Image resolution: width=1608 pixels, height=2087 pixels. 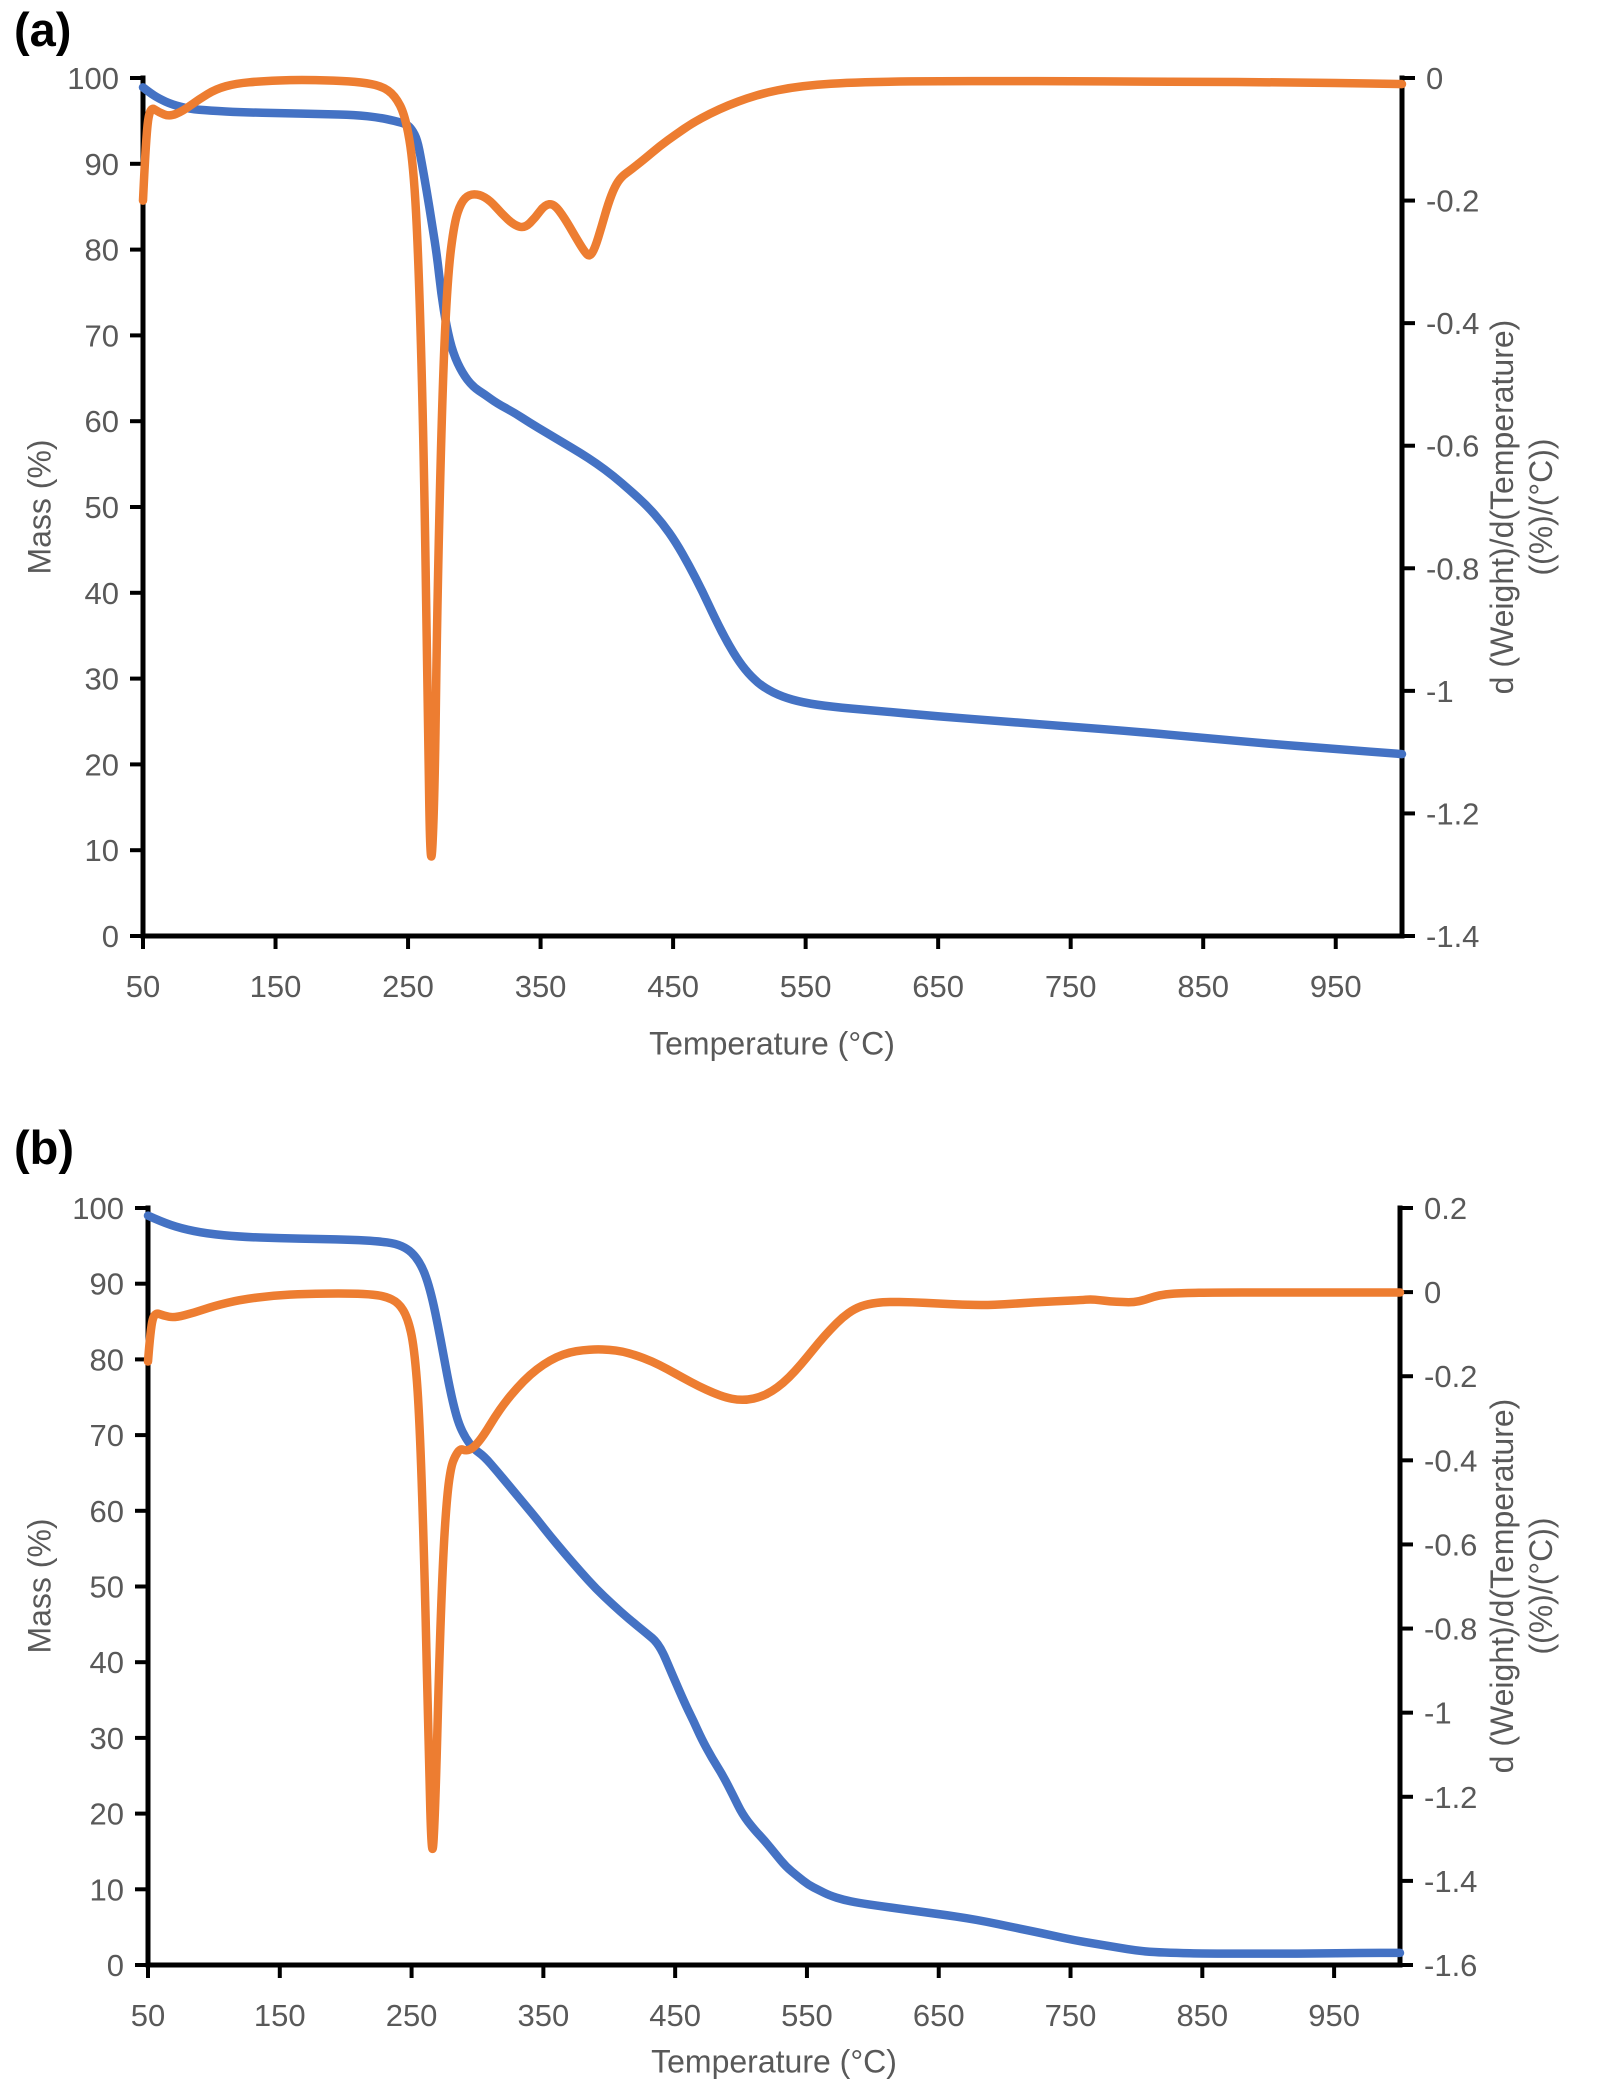 What do you see at coordinates (1440, 507) in the screenshot?
I see `y-right-tick-labels-a: 0 -0.2 -0.4 -0.6 -0.8 -1 -1.2 -1.4` at bounding box center [1440, 507].